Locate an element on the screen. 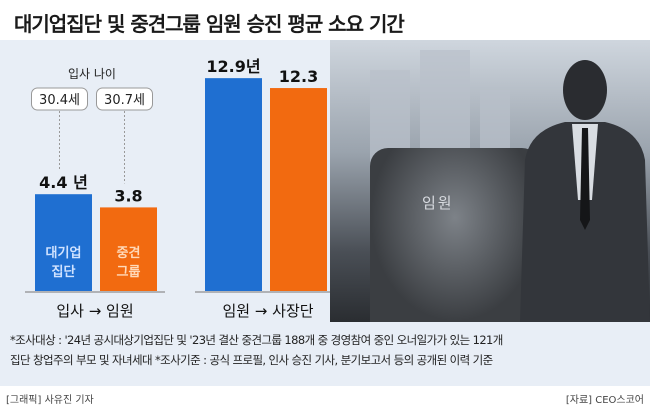 This screenshot has height=406, width=650. entry-age-label: 30.7세 is located at coordinates (124, 100).